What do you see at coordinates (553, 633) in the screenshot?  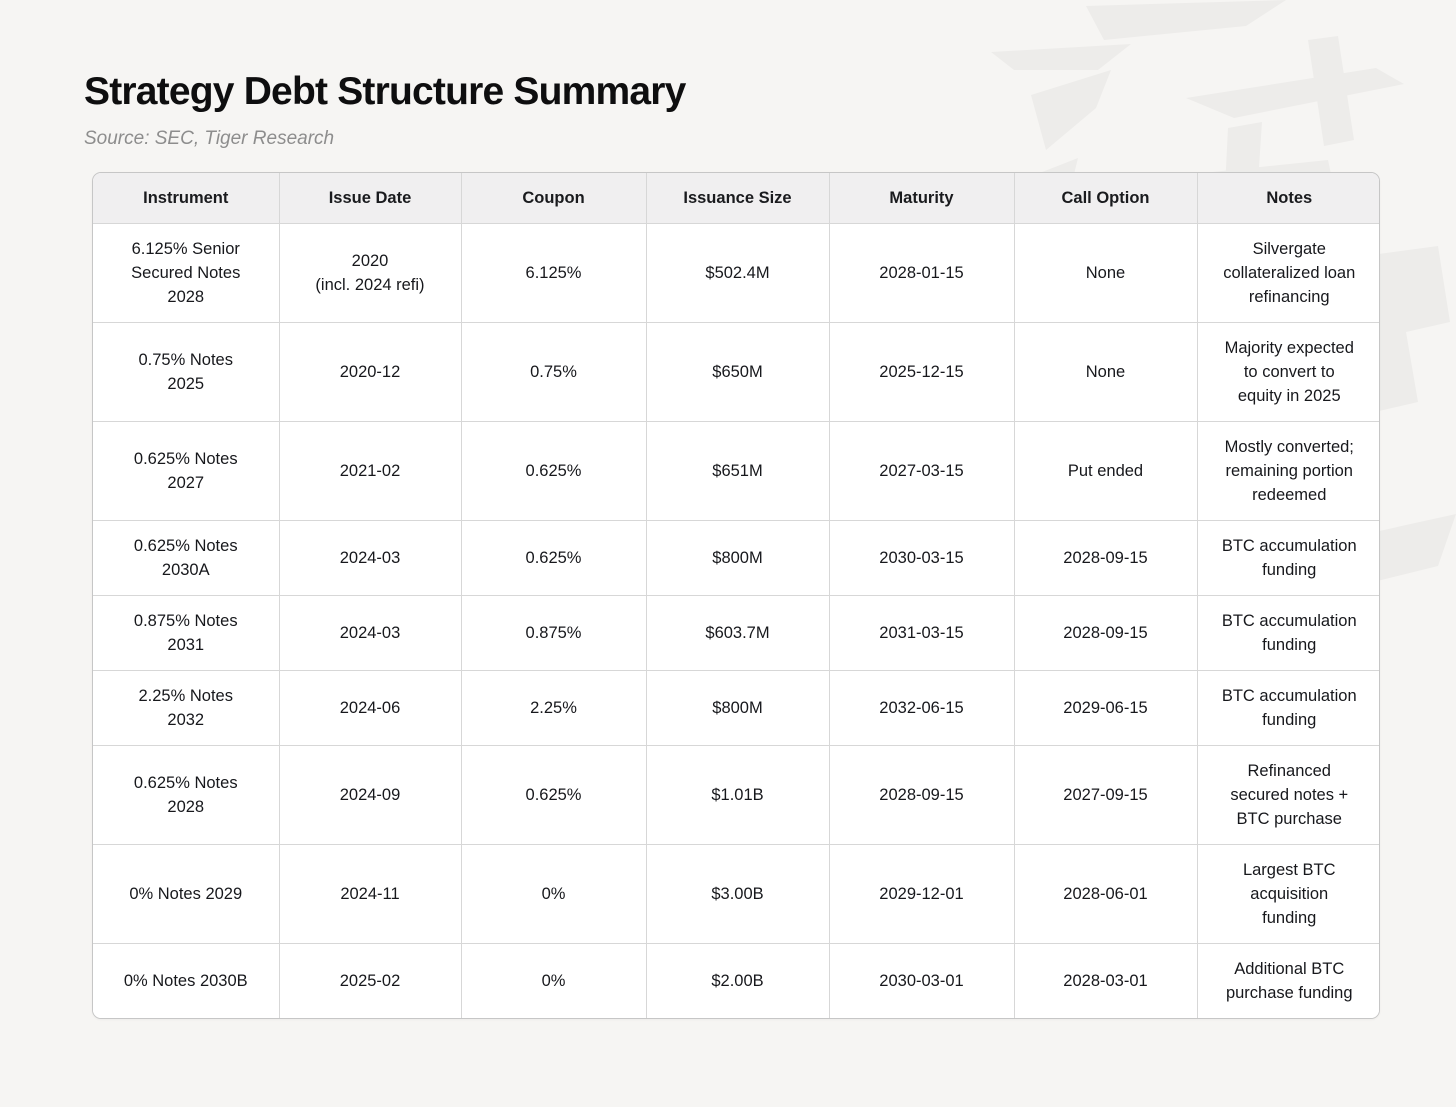 I see `cell-coupon: 0.875%` at bounding box center [553, 633].